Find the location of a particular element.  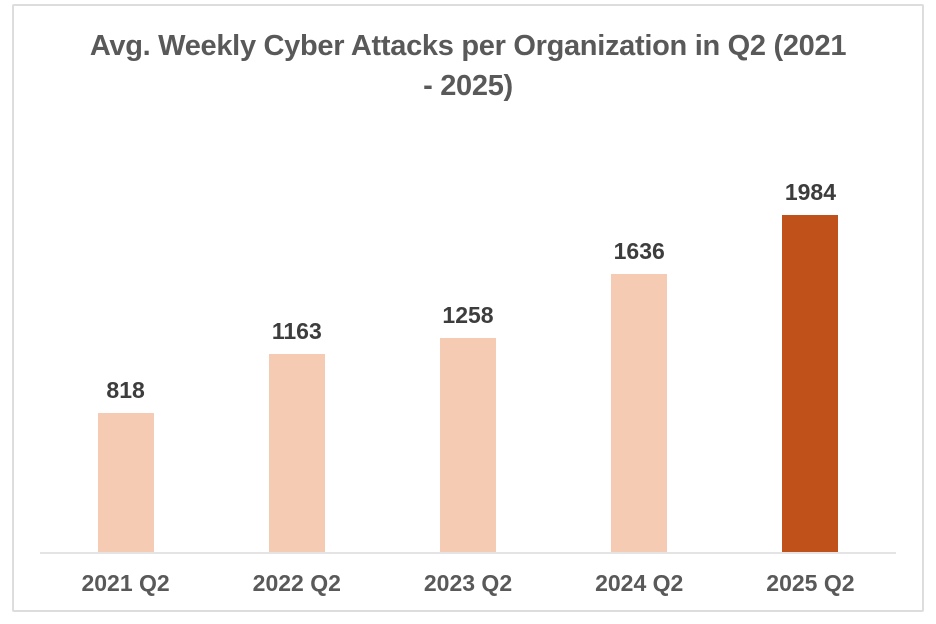

x-axis-labels-row: 2021 Q2 2022 Q2 2023 Q2 2024 Q2 2025 Q2 is located at coordinates (468, 575).